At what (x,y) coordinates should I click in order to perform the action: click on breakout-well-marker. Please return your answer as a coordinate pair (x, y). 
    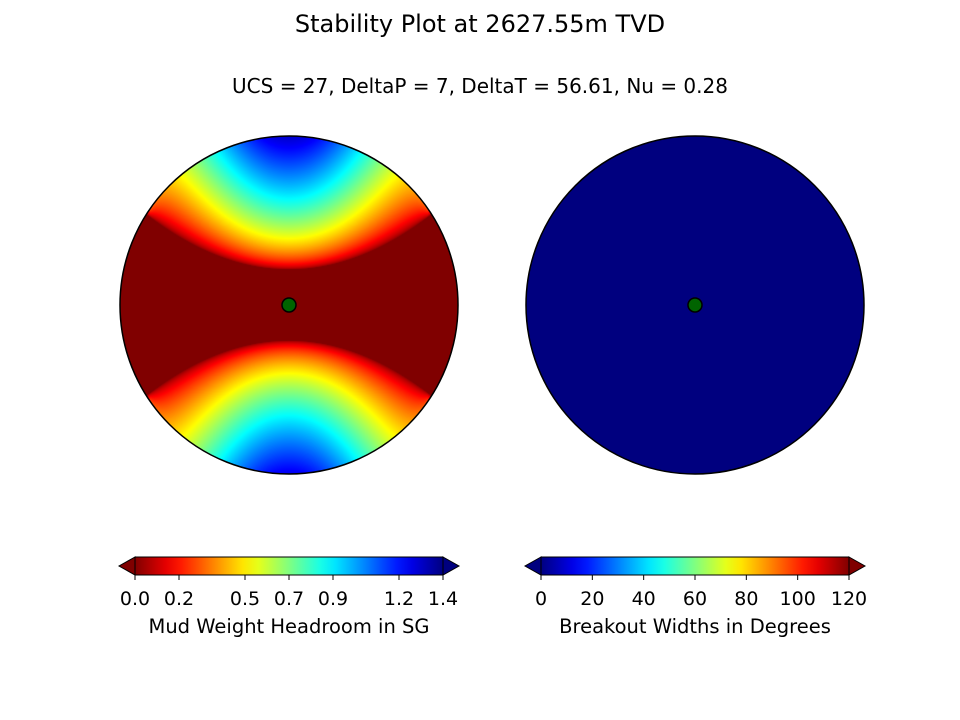
    Looking at the image, I should click on (695, 305).